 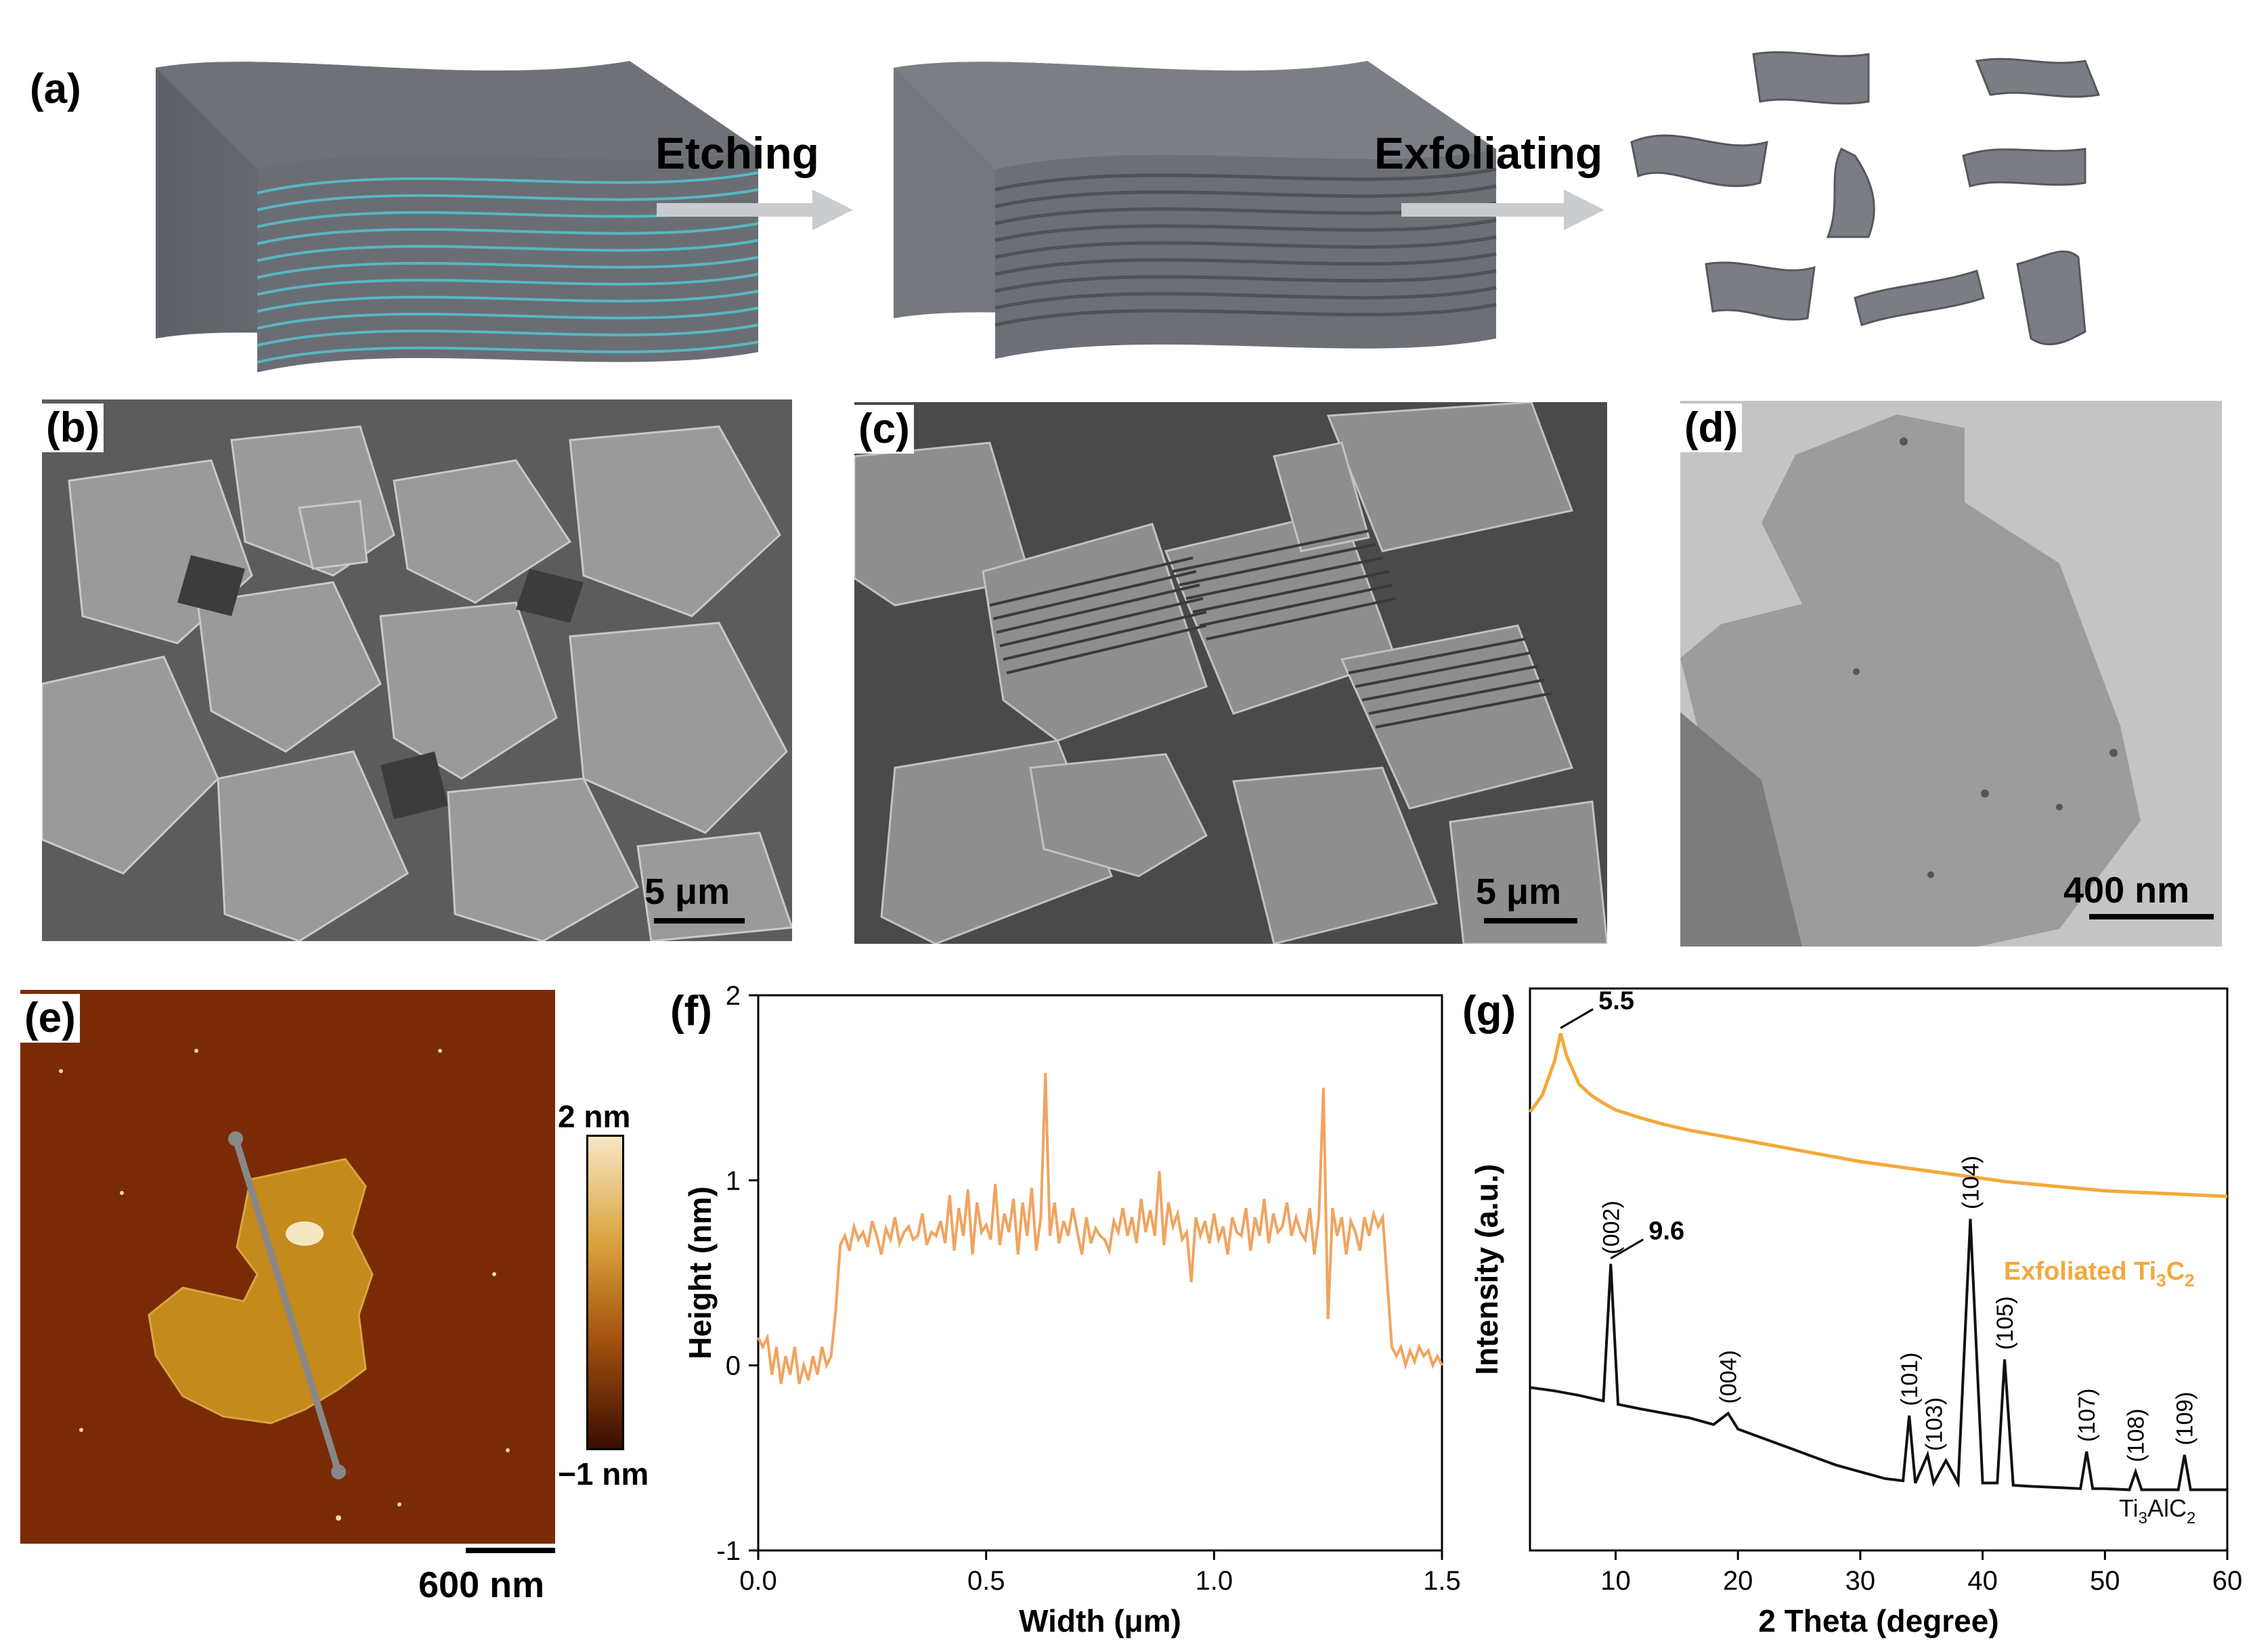 I want to click on exfoliating-arrow, so click(x=1502, y=210).